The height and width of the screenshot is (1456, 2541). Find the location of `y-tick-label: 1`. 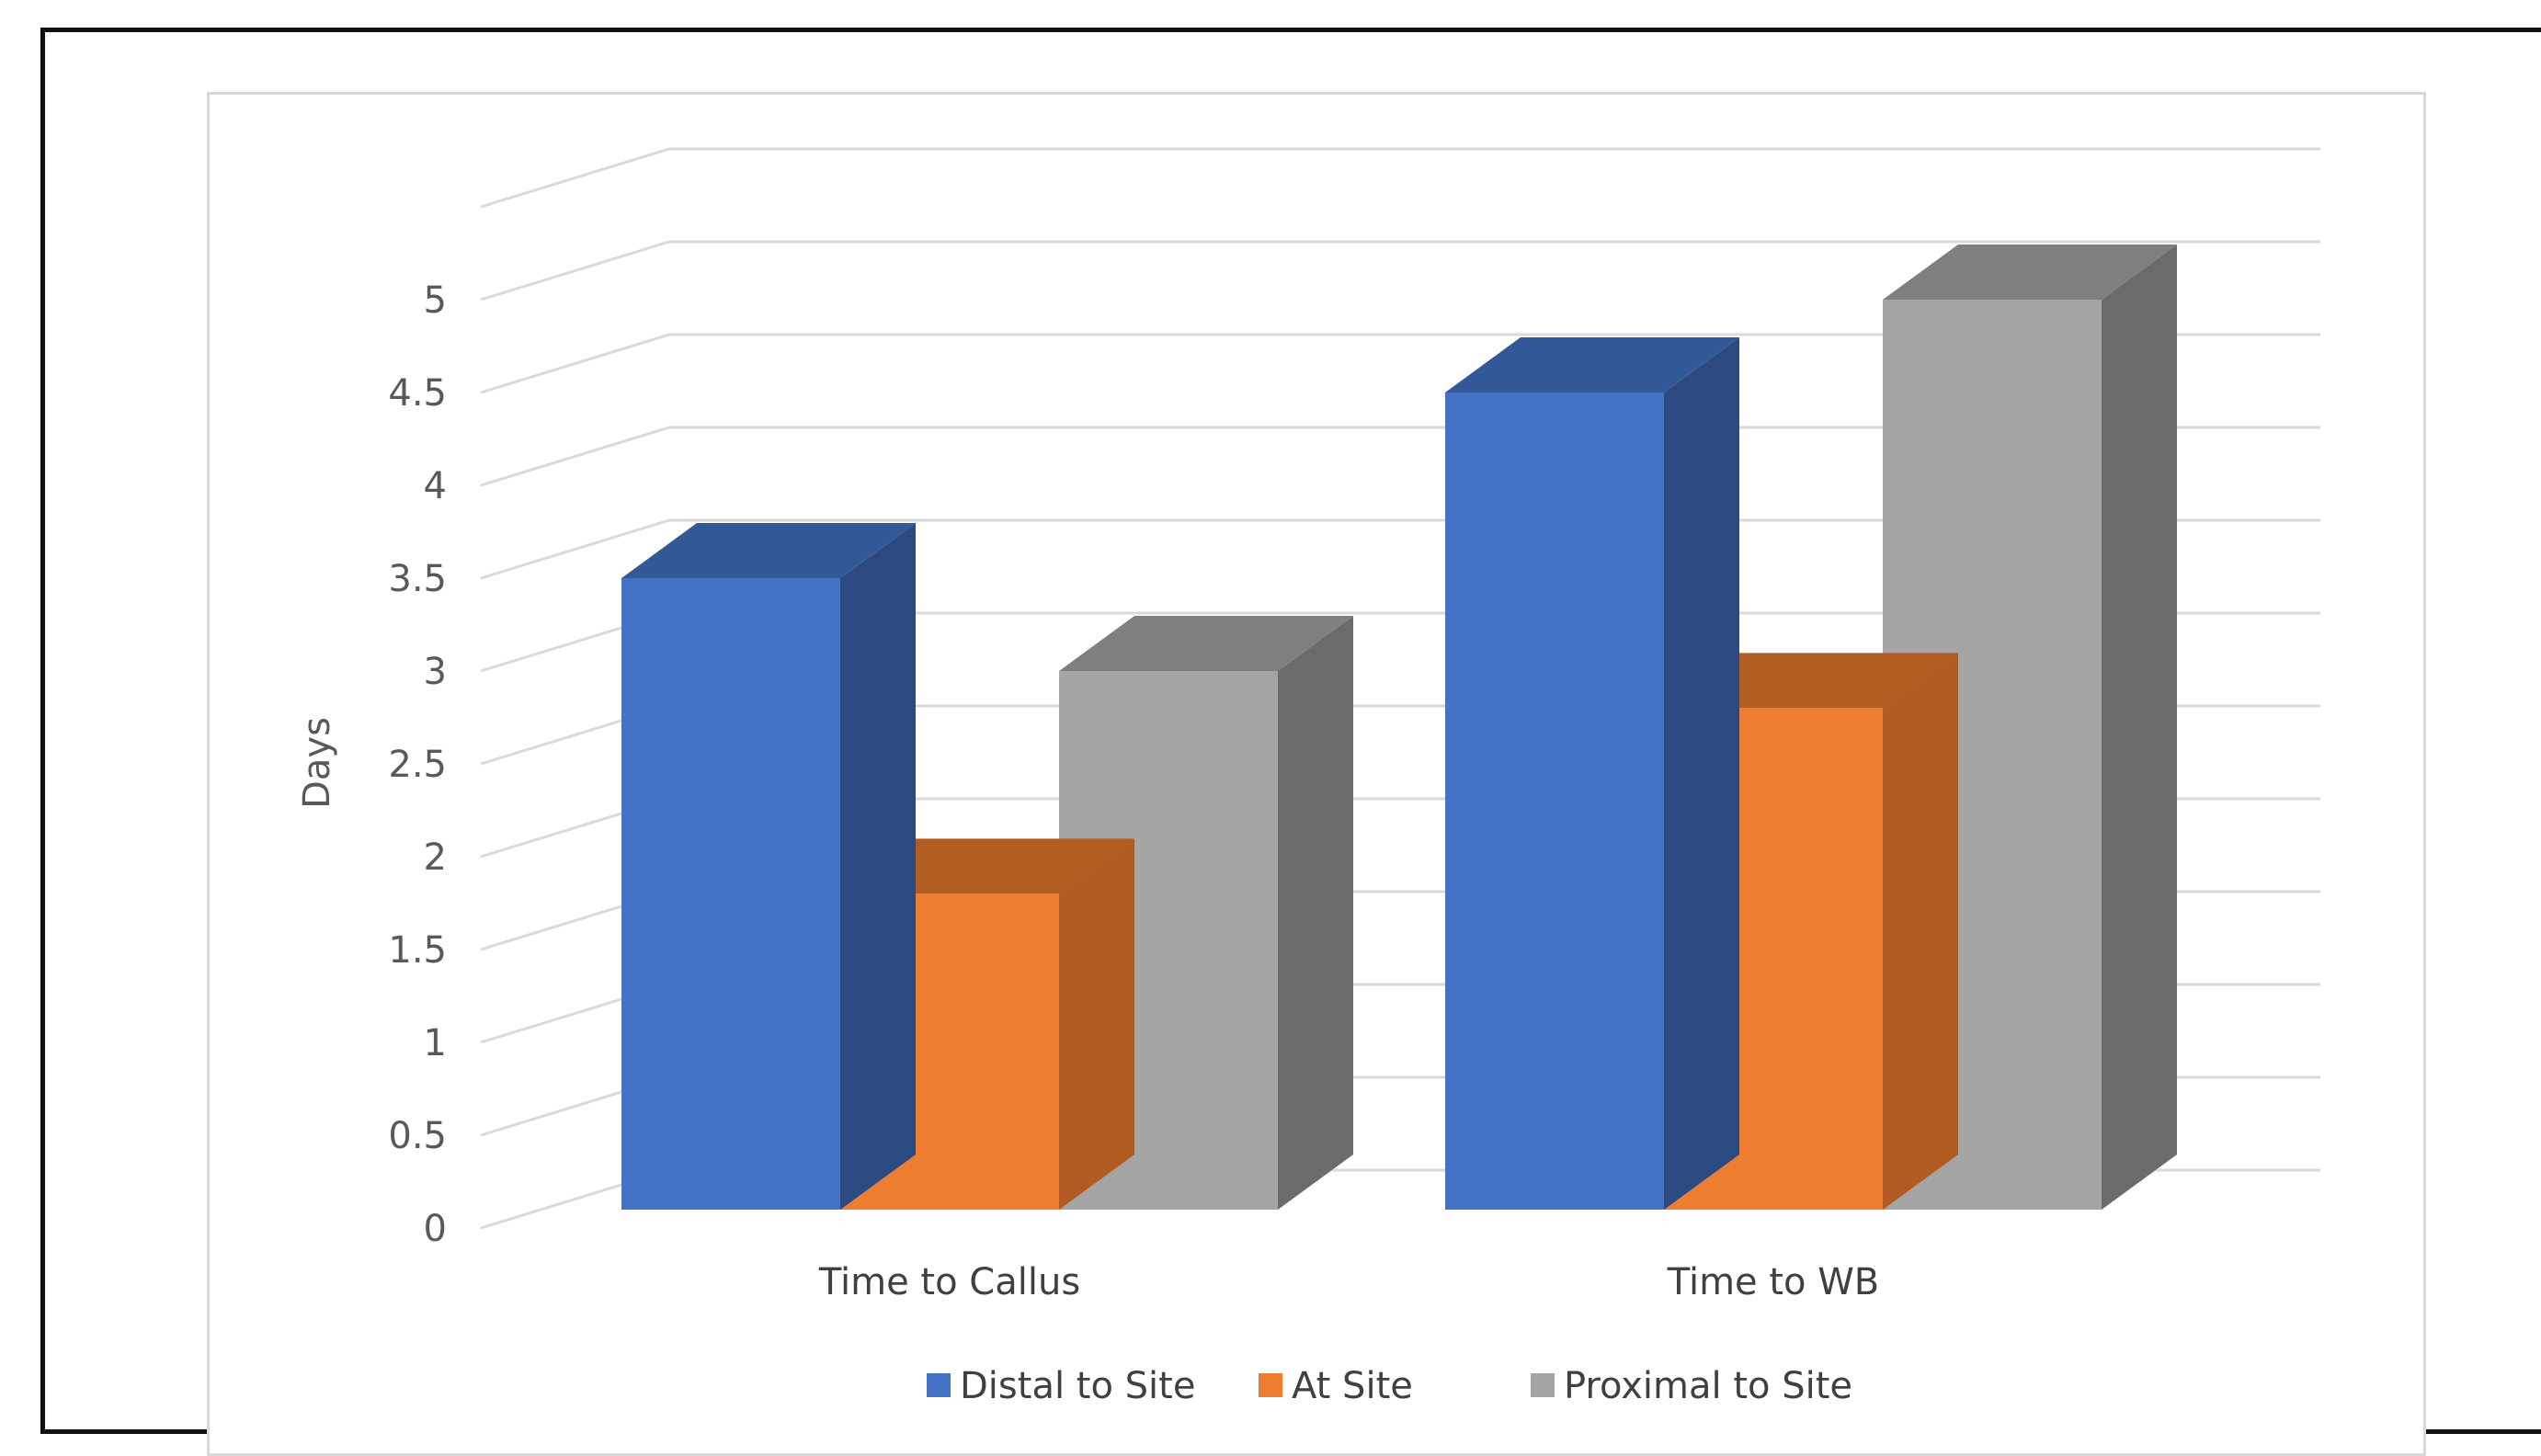

y-tick-label: 1 is located at coordinates (435, 1043).